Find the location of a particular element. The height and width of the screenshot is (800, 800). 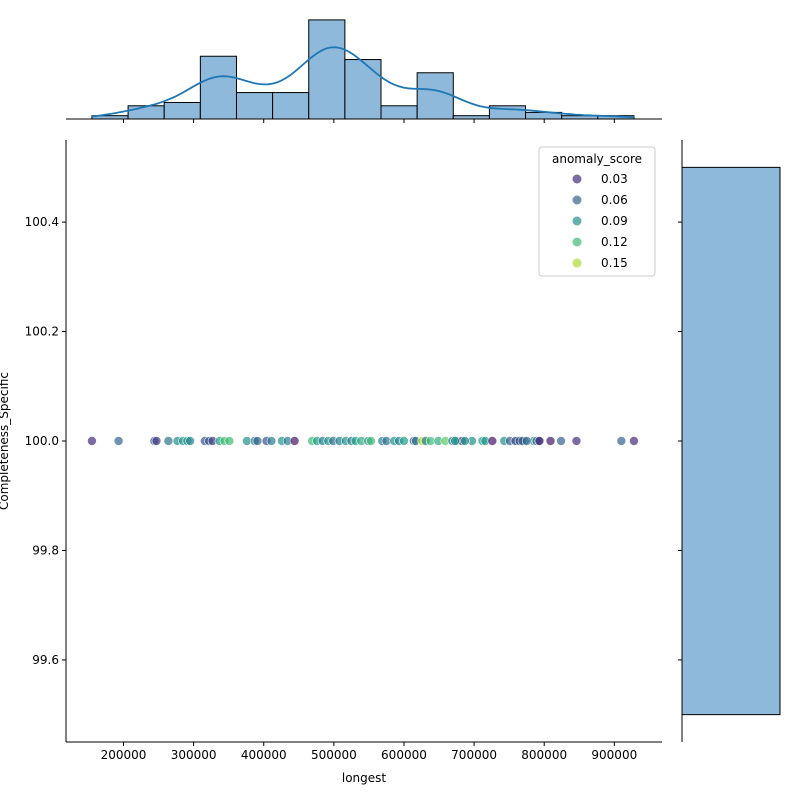

legend-label: 0.06 is located at coordinates (614, 200).